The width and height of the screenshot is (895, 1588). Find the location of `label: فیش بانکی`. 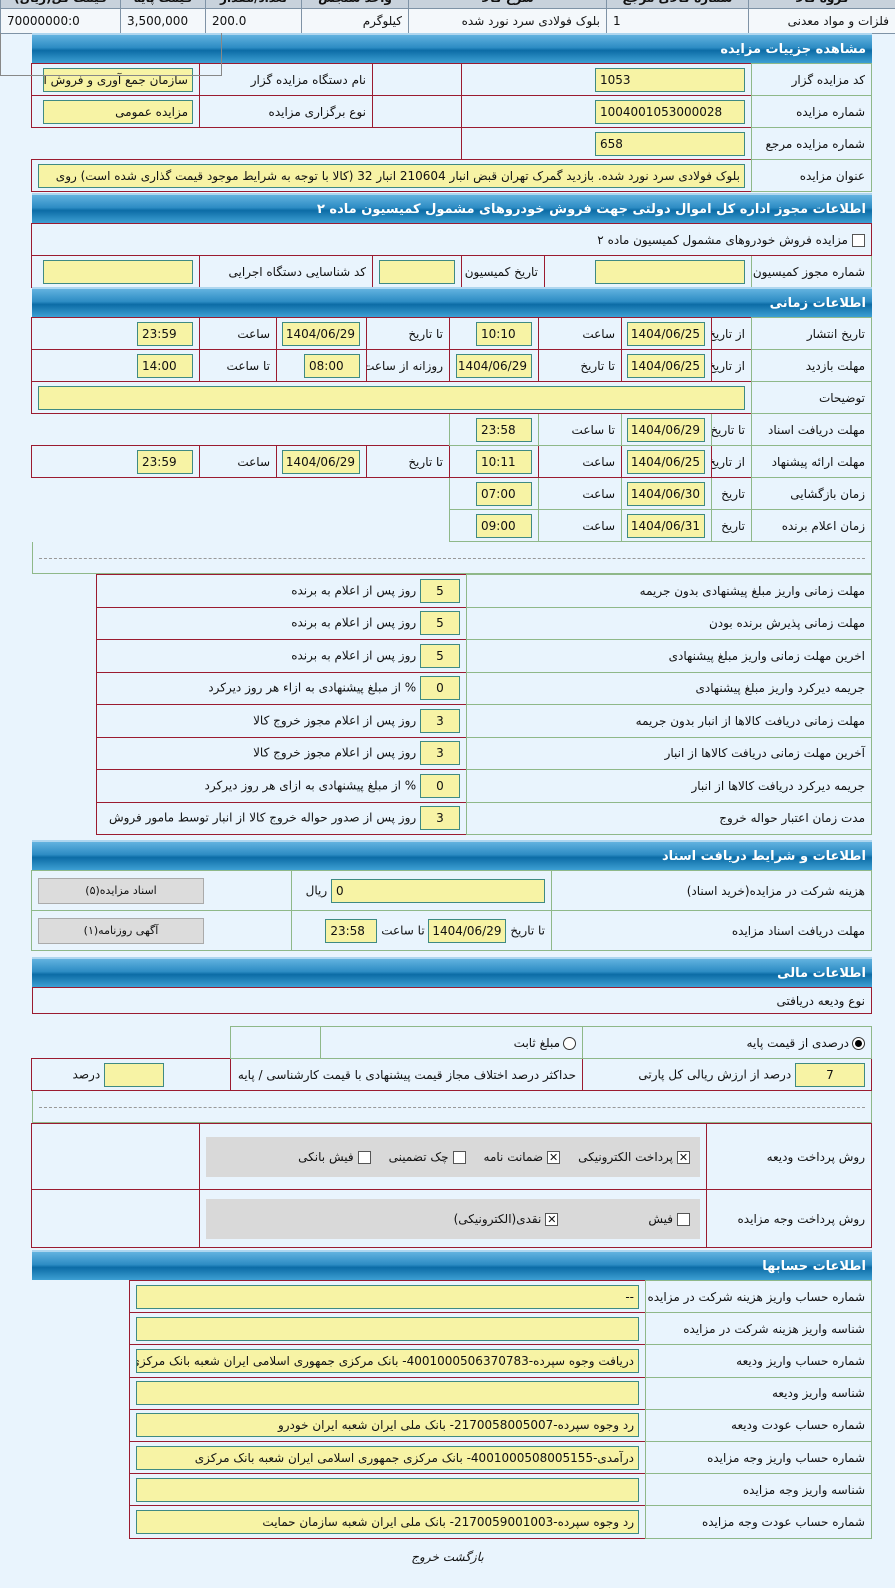

label: فیش بانکی is located at coordinates (326, 1156).